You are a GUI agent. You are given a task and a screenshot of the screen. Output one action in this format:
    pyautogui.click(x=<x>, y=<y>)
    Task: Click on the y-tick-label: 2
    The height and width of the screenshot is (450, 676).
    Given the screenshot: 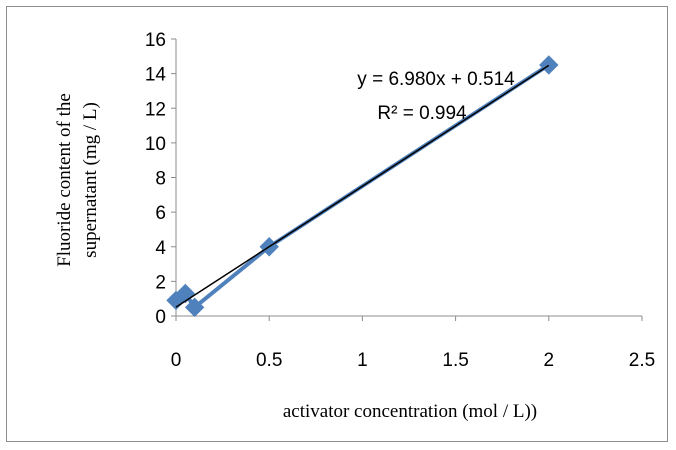 What is the action you would take?
    pyautogui.click(x=160, y=282)
    